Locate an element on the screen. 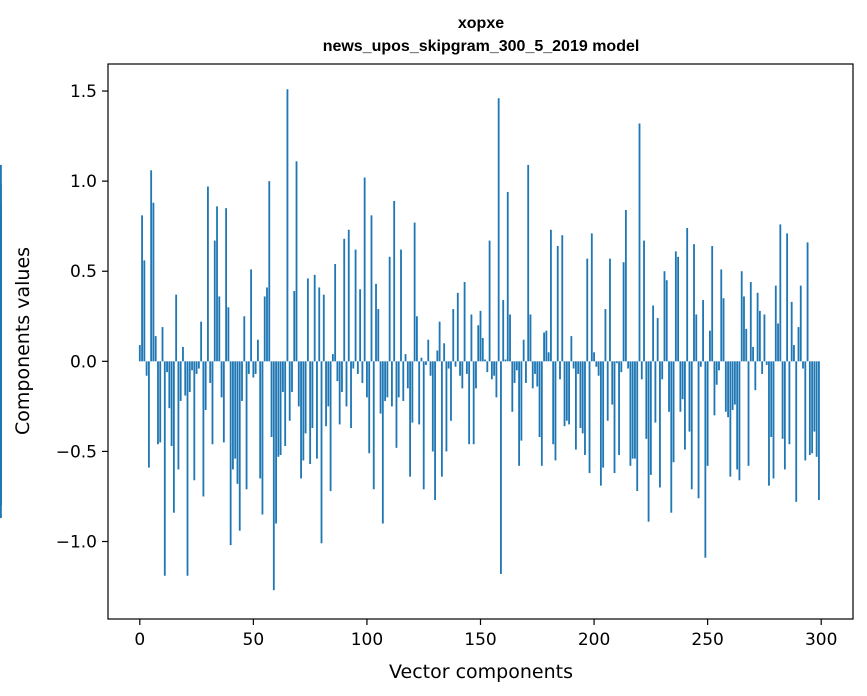 The height and width of the screenshot is (696, 867). x-axis-ticks: 0 50 100 150 200 250 300 is located at coordinates (485, 634).